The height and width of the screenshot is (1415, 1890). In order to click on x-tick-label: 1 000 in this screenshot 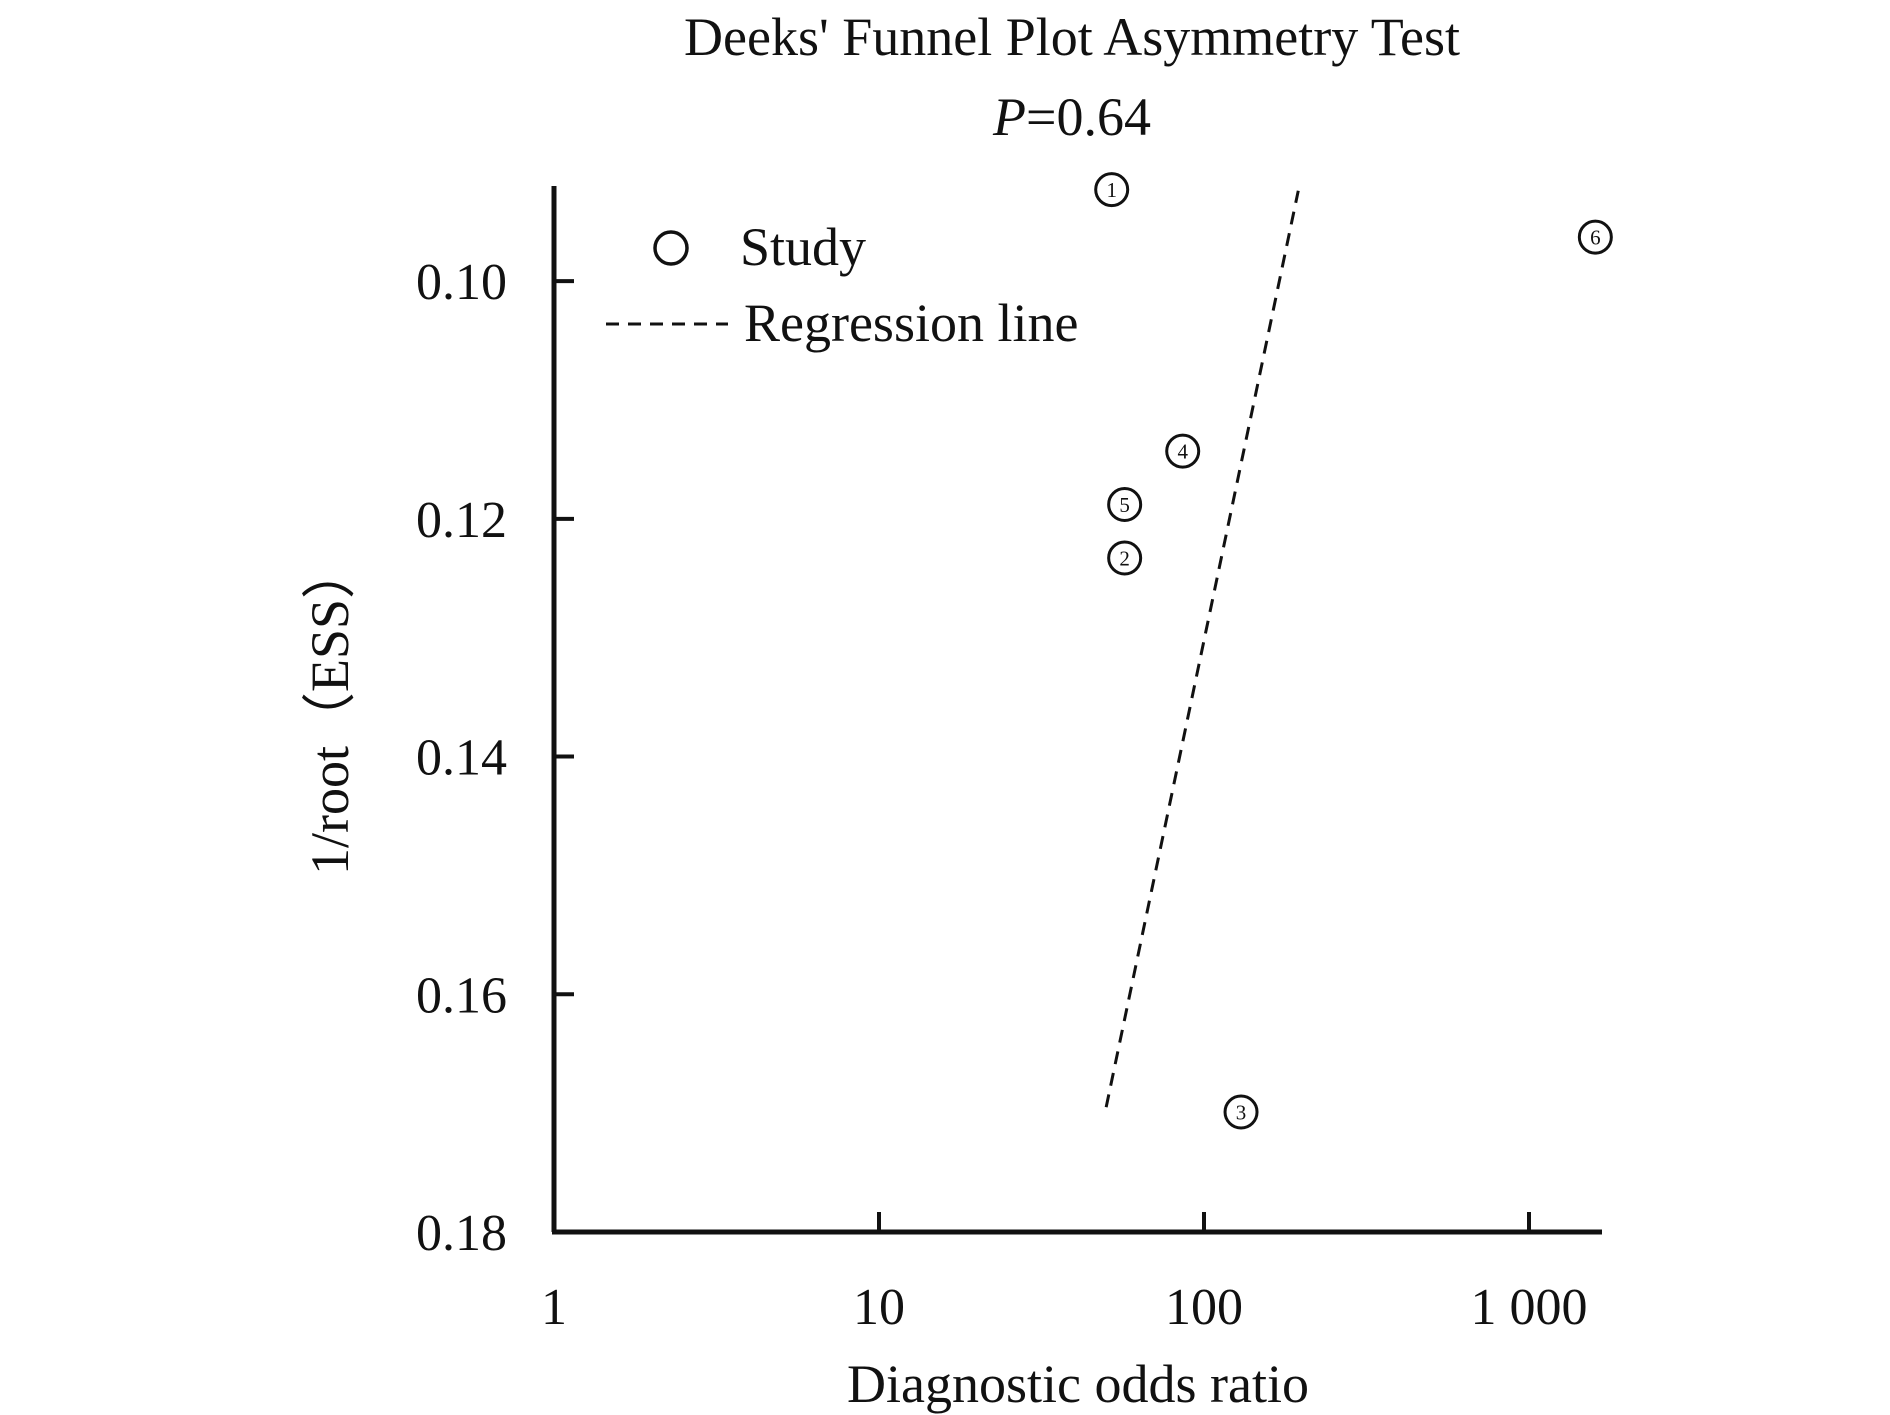, I will do `click(1529, 1307)`.